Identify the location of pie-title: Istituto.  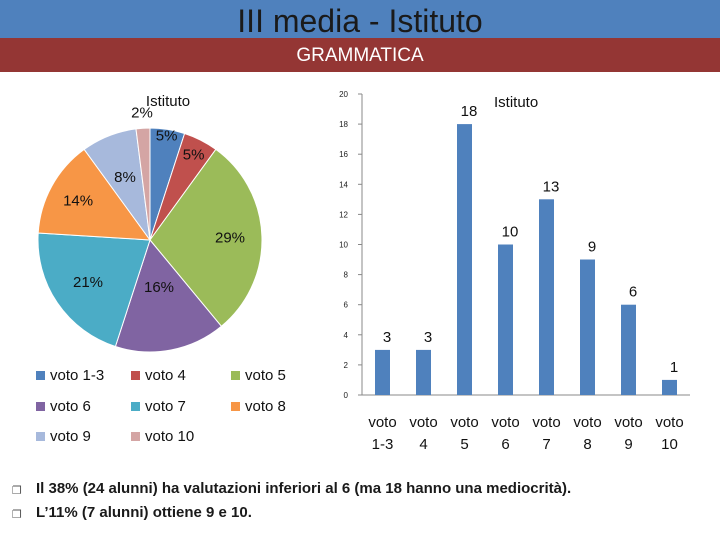
(168, 101).